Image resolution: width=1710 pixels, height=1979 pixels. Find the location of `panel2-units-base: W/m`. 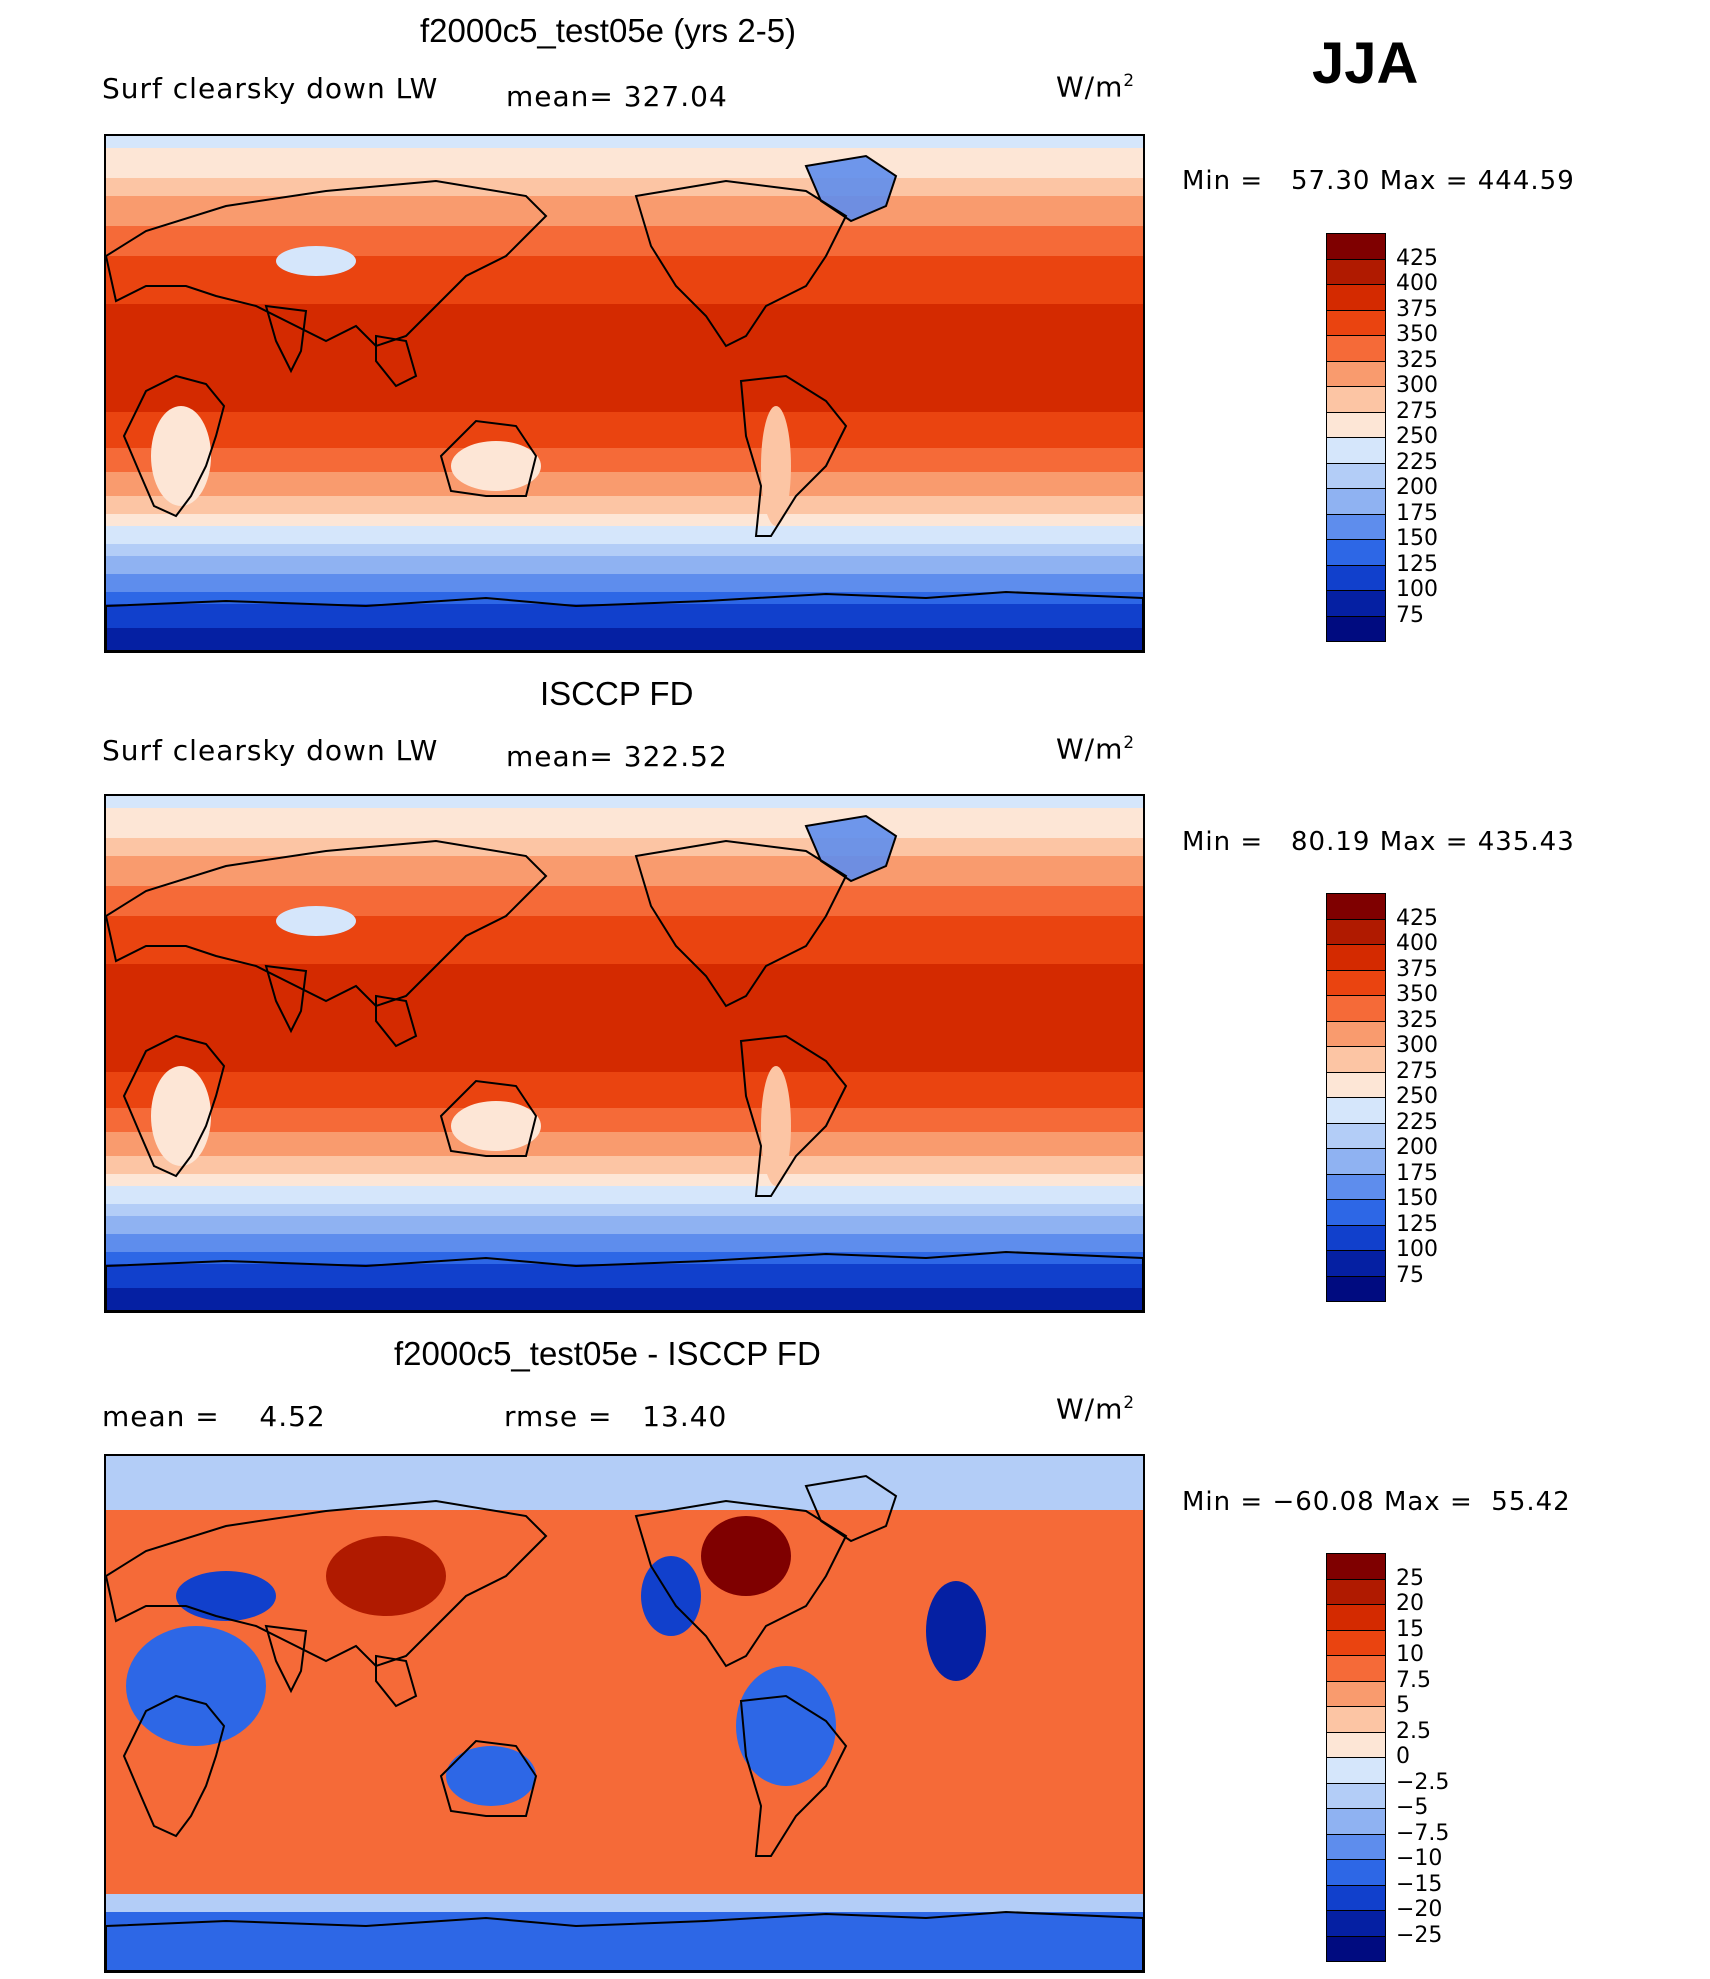

panel2-units-base: W/m is located at coordinates (1090, 749).